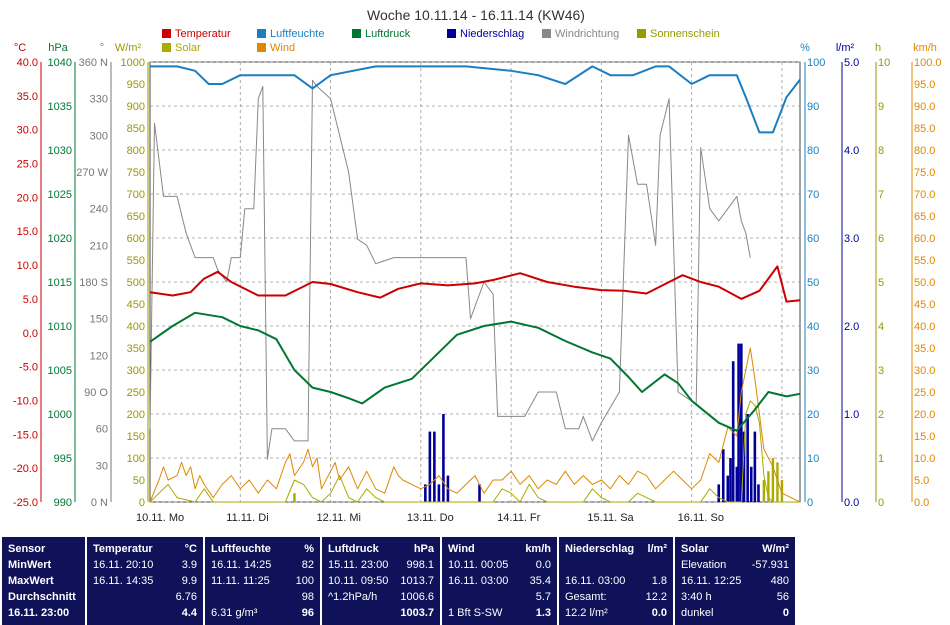 Image resolution: width=950 pixels, height=625 pixels. What do you see at coordinates (417, 613) in the screenshot?
I see `stats-row-value: 1003.7` at bounding box center [417, 613].